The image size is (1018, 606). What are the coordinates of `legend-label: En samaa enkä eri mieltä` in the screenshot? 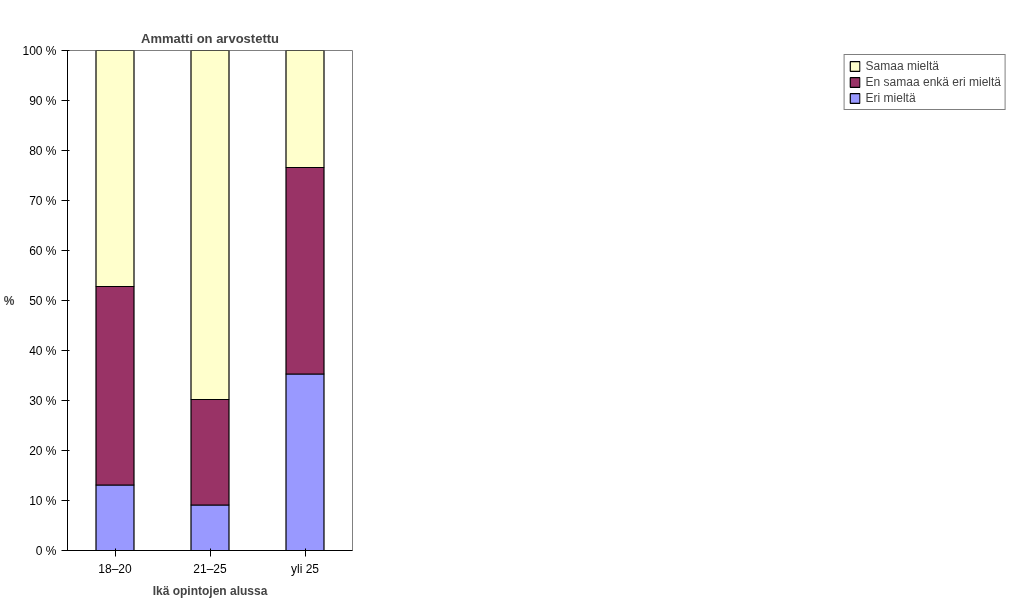 It's located at (933, 82).